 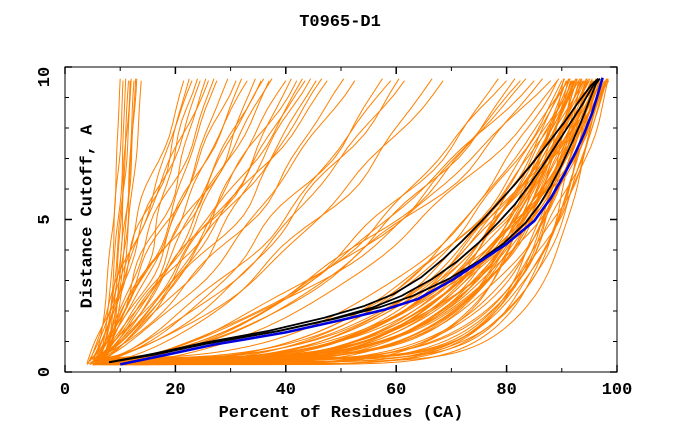 I want to click on x-tick-label: 0, so click(x=65, y=390).